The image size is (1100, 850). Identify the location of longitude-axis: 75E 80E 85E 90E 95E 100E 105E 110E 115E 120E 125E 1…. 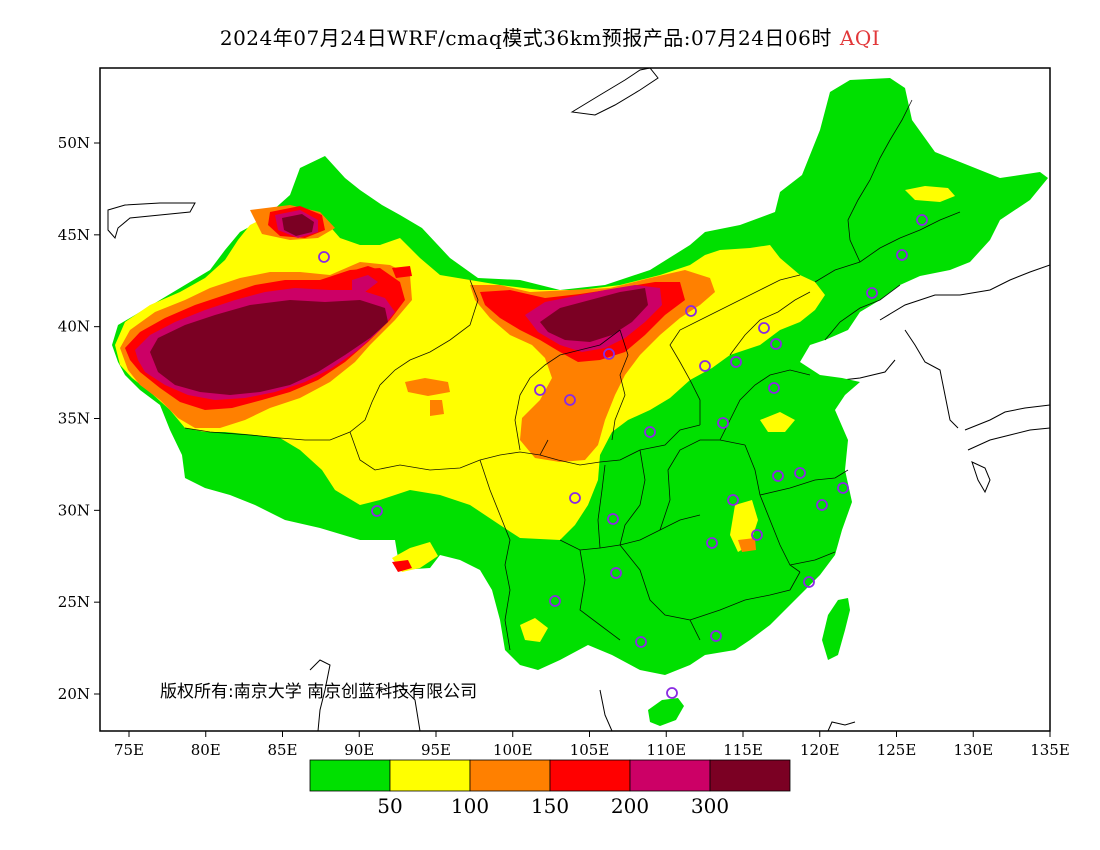
(592, 745).